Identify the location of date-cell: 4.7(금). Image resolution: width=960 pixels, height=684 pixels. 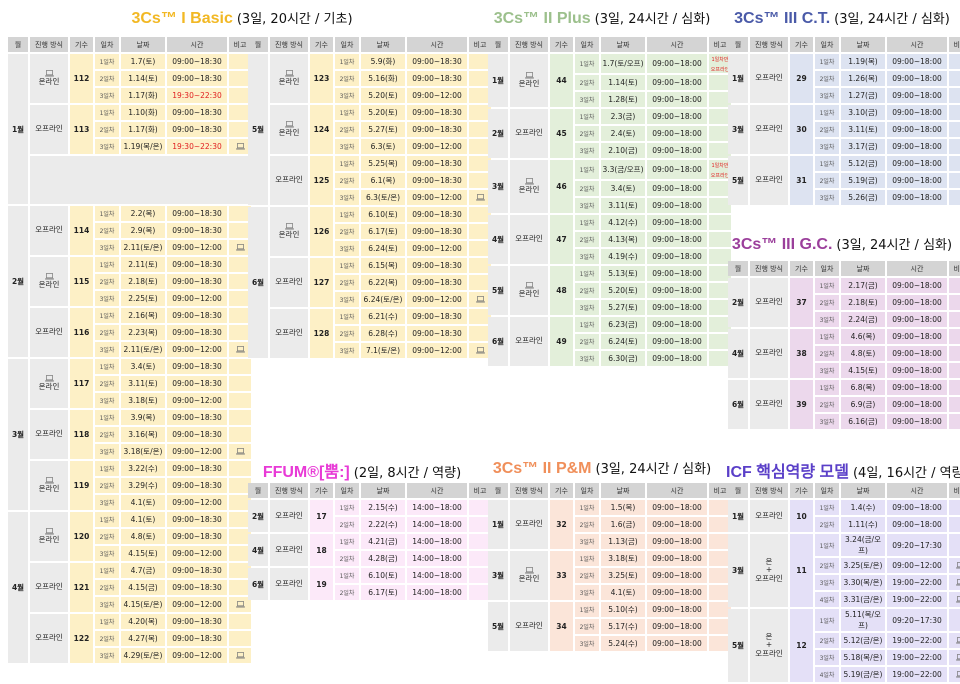
(143, 570).